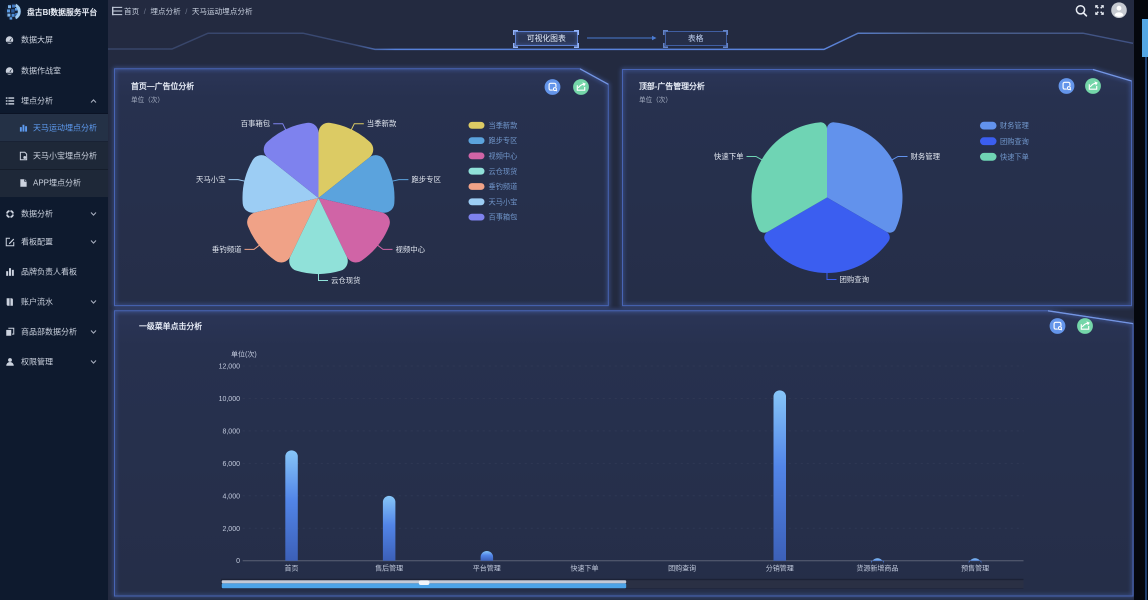  Describe the element at coordinates (975, 568) in the screenshot. I see `svg-text: 预售管理` at that location.